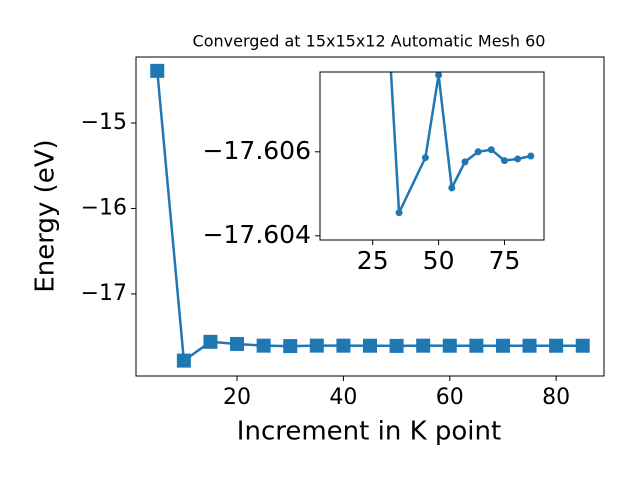 Image resolution: width=640 pixels, height=480 pixels. Describe the element at coordinates (237, 397) in the screenshot. I see `x-tick-label: 20` at that location.